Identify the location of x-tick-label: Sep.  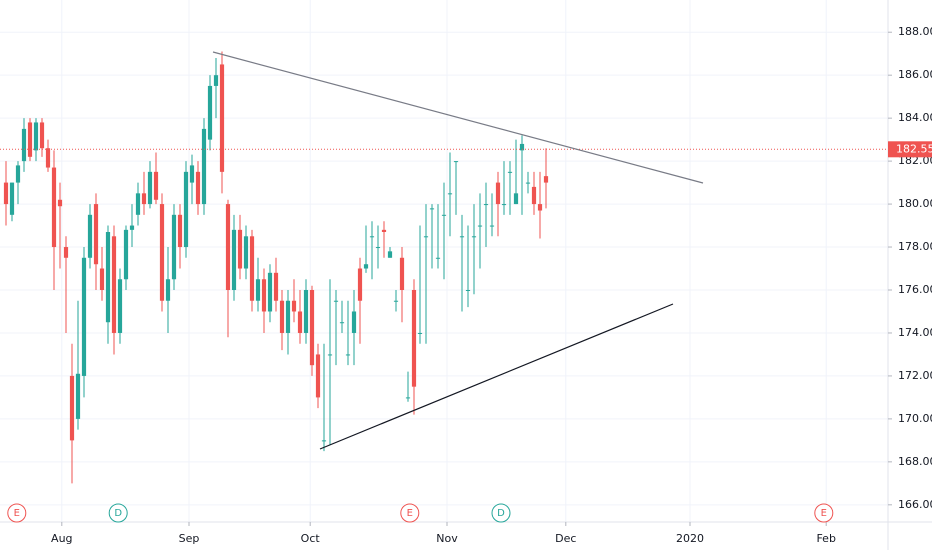
(189, 538).